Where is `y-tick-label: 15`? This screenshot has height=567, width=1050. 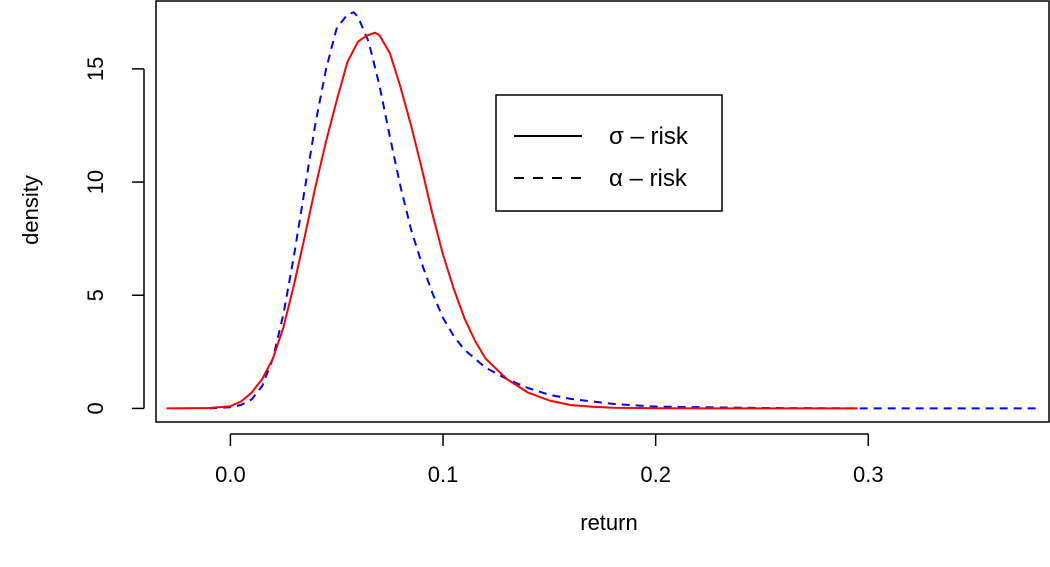
y-tick-label: 15 is located at coordinates (95, 69).